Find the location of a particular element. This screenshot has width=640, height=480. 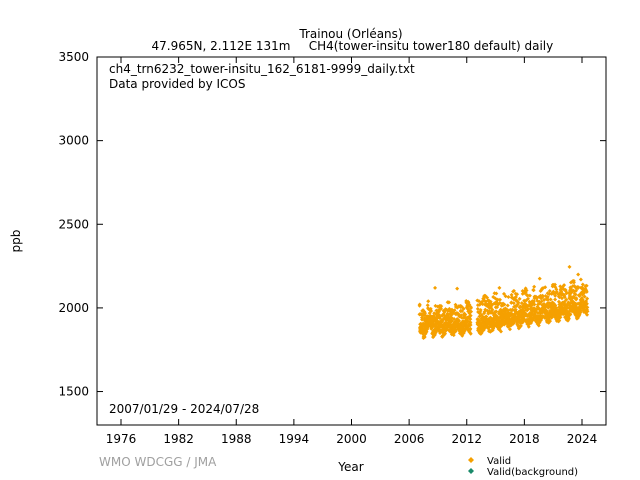

x-tick-label: 1988 is located at coordinates (236, 439).